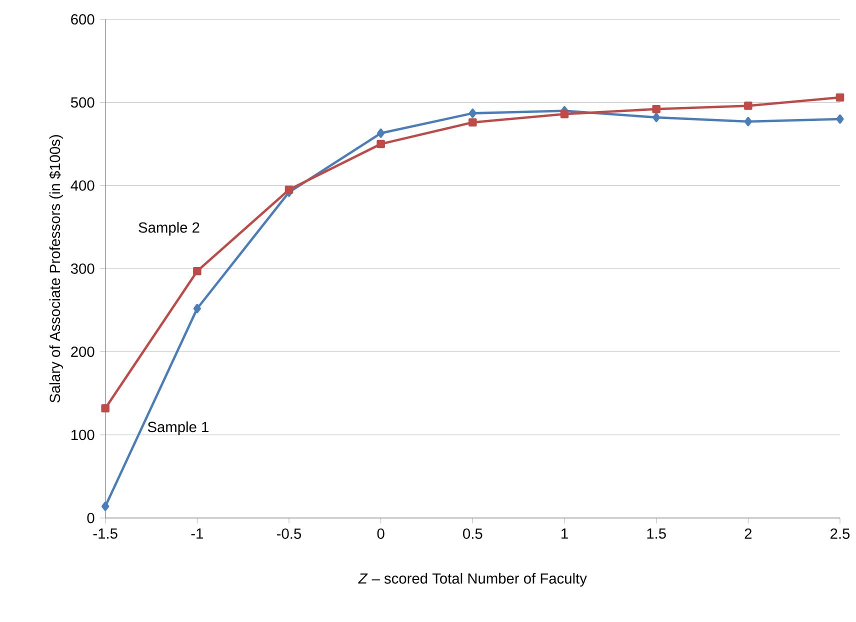  What do you see at coordinates (472, 579) in the screenshot?
I see `x-axis-title: Z – scored Total Number of Faculty` at bounding box center [472, 579].